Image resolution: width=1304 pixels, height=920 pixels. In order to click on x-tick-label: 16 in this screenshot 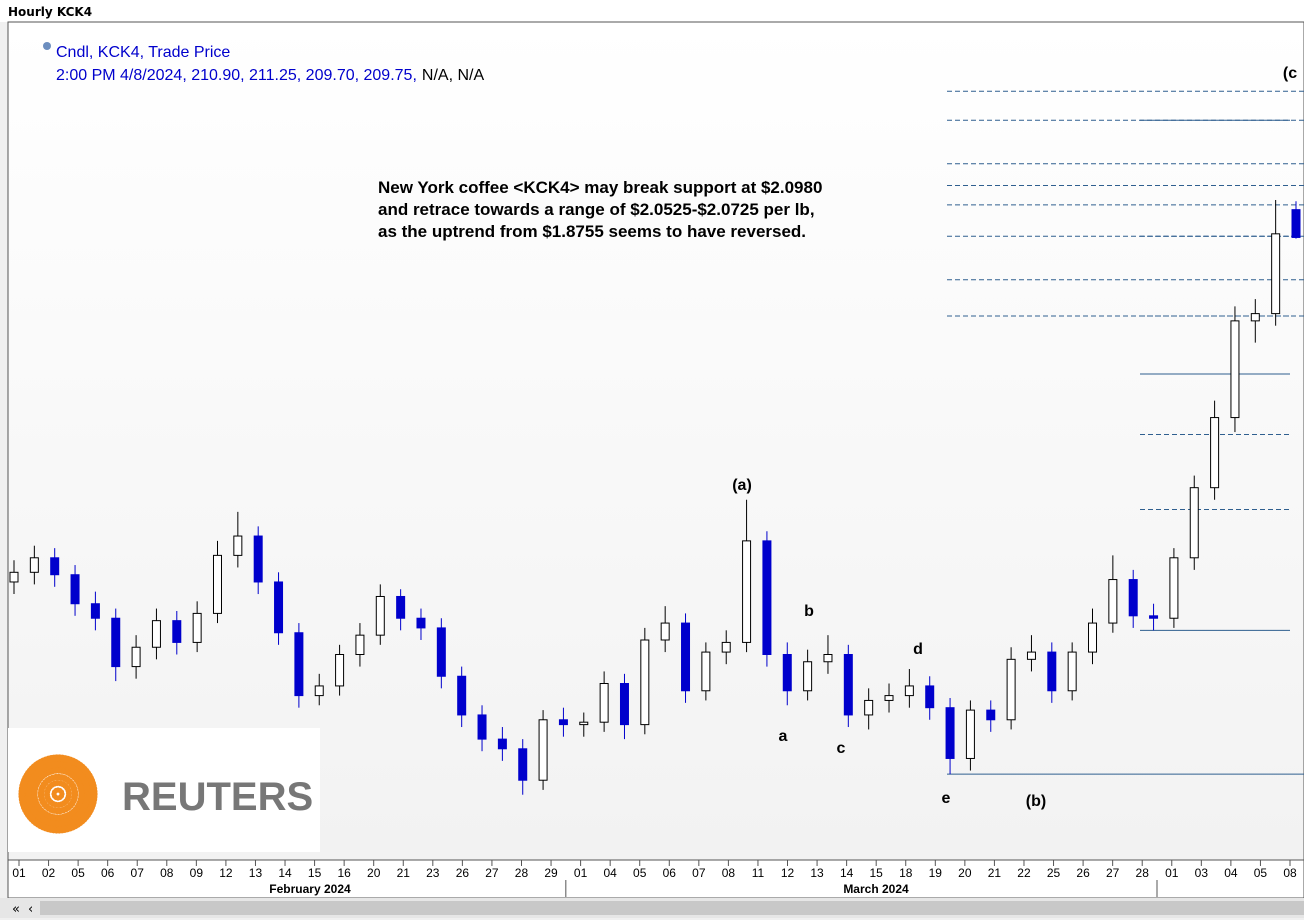, I will do `click(344, 873)`.